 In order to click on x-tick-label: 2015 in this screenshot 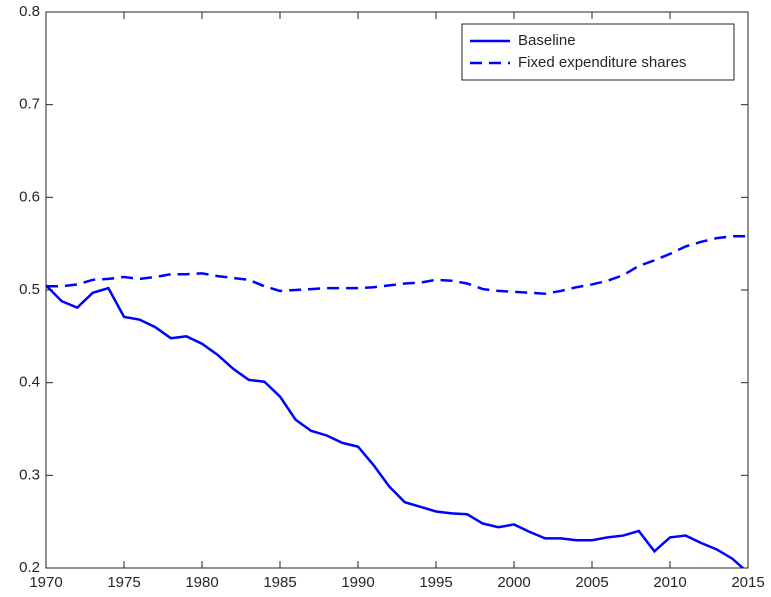, I will do `click(747, 582)`.